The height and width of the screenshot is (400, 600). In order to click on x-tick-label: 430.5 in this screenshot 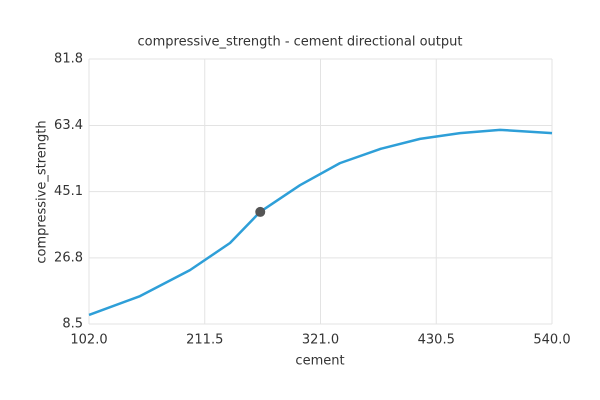, I will do `click(436, 340)`.